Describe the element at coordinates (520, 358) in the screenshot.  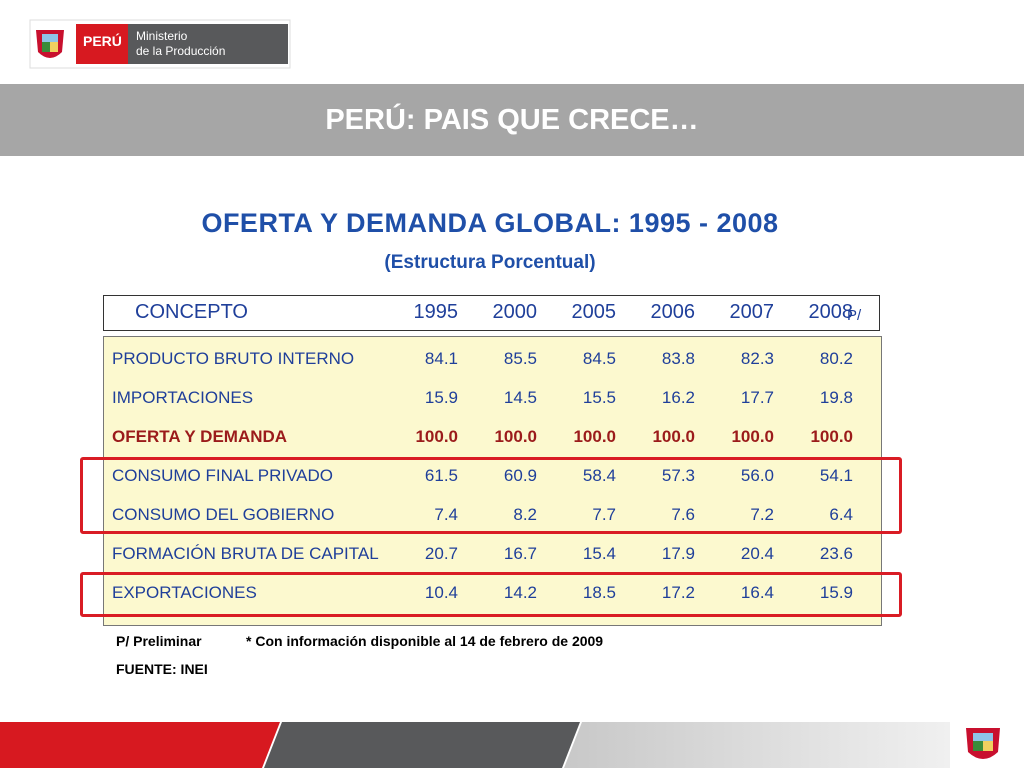
I see `cell-value: 85.5` at that location.